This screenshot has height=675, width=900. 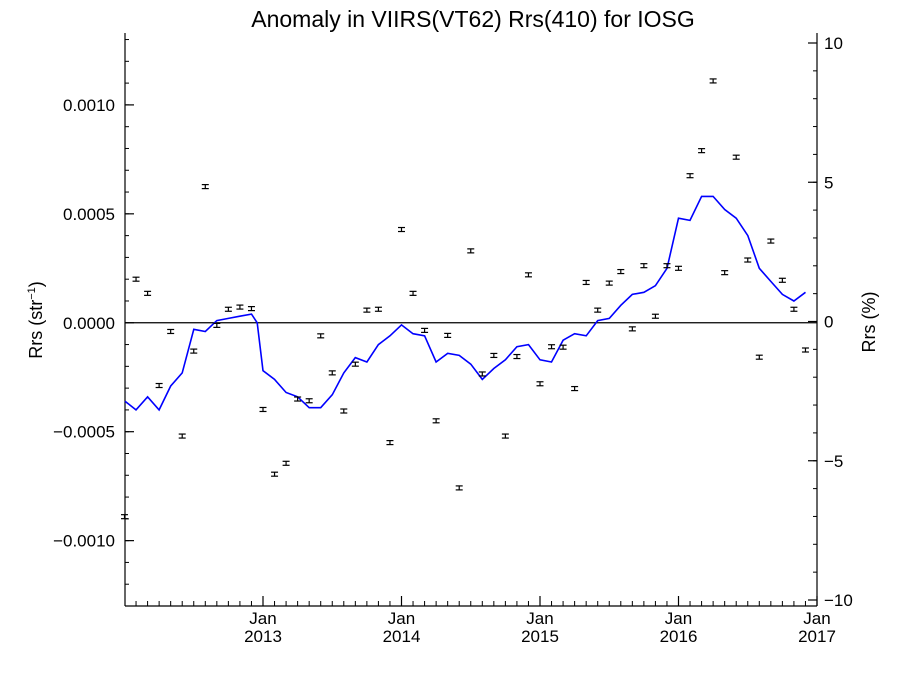 I want to click on right-tick-label: −5, so click(x=833, y=461).